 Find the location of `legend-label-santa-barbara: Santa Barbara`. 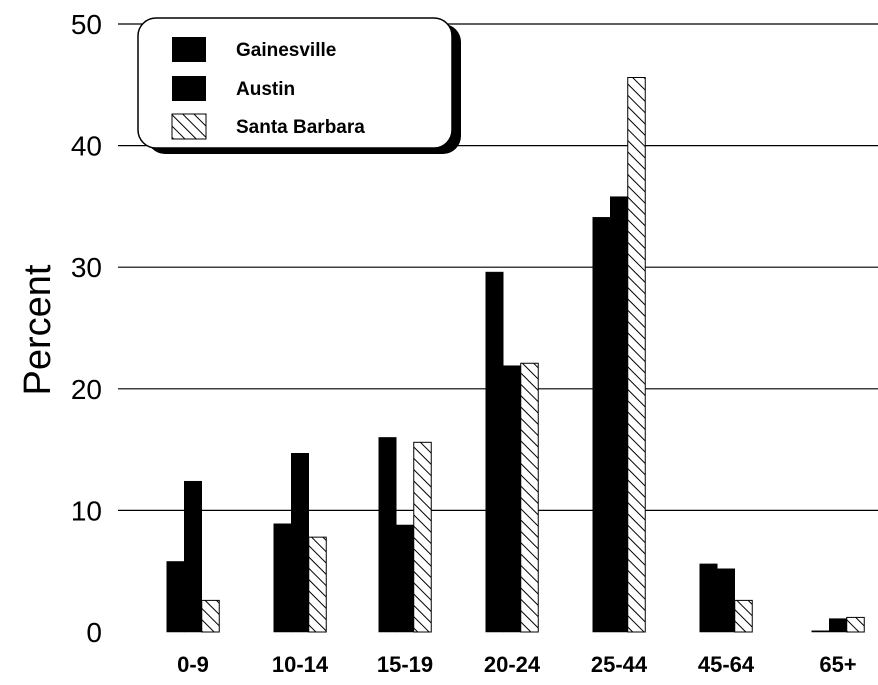

legend-label-santa-barbara: Santa Barbara is located at coordinates (300, 127).